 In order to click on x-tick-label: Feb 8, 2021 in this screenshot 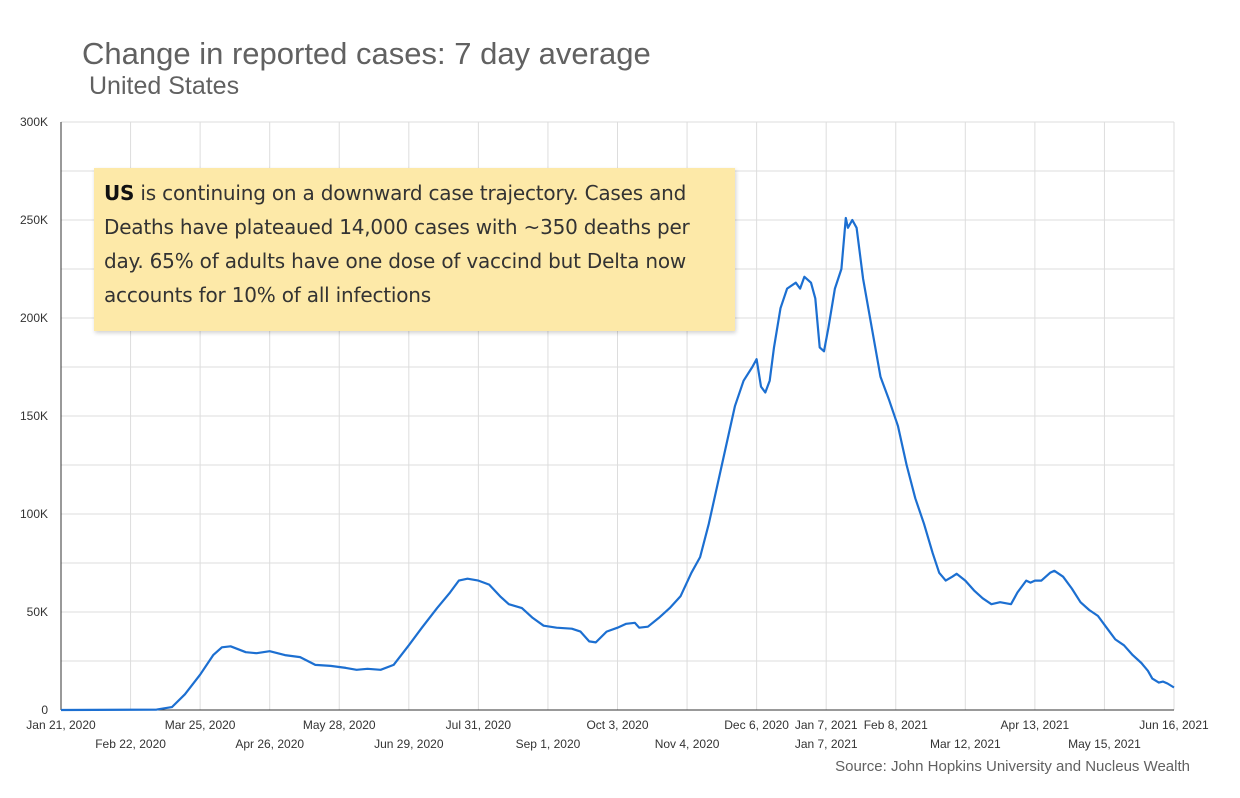, I will do `click(896, 725)`.